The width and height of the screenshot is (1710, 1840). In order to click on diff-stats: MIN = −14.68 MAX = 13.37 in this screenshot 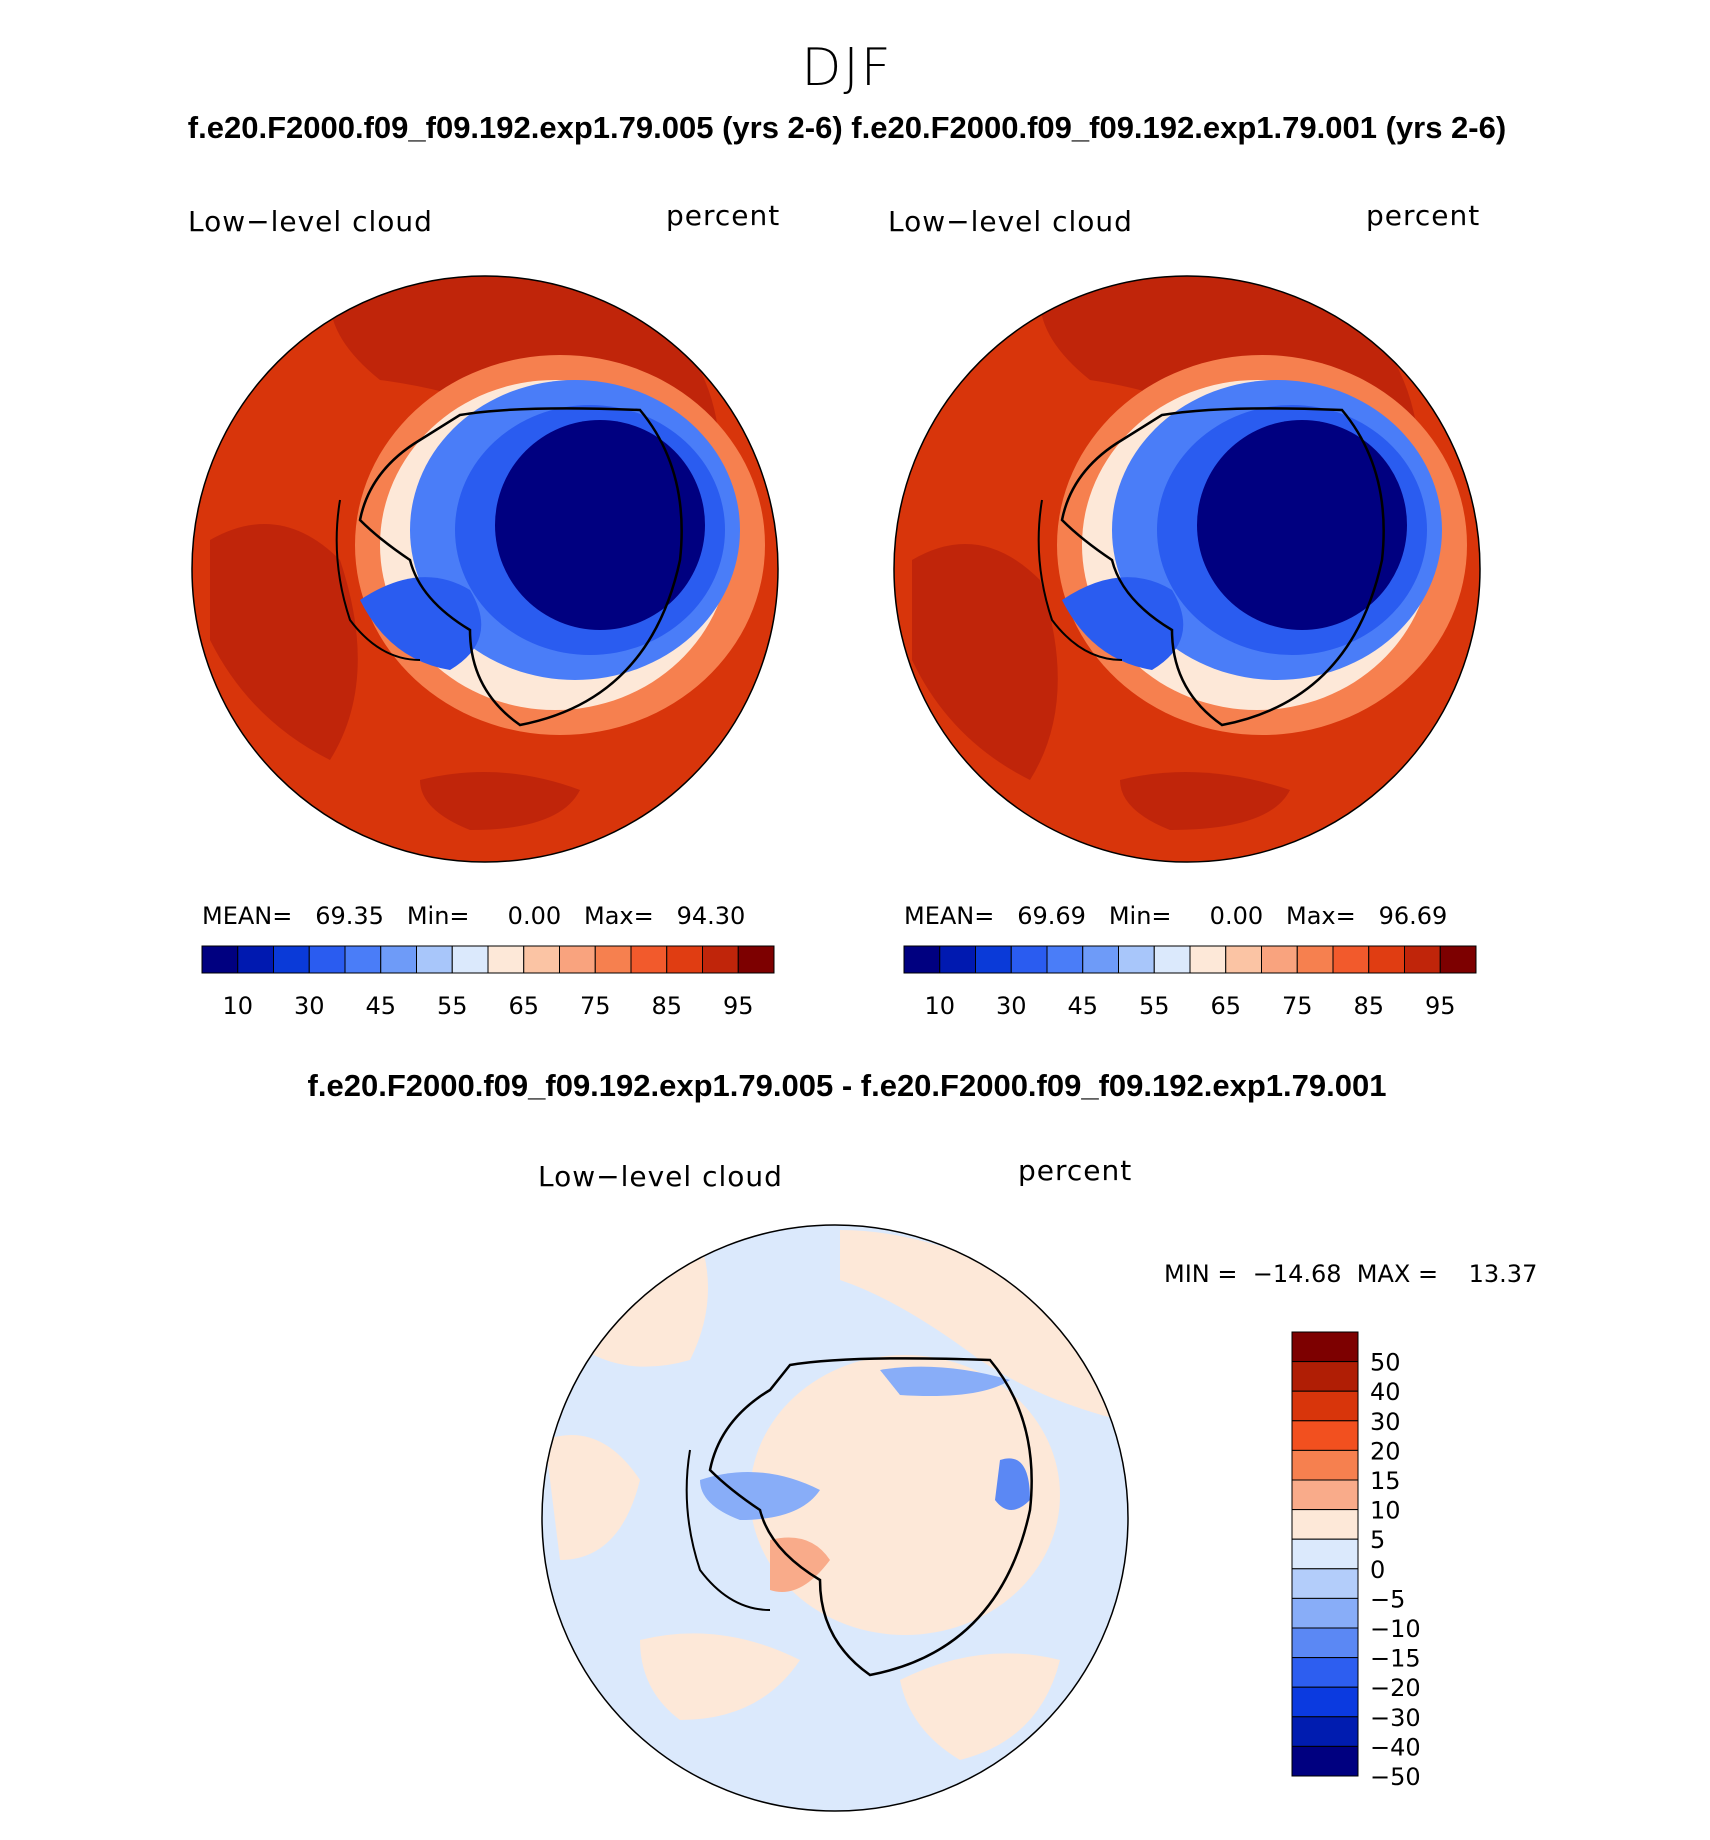, I will do `click(1351, 1274)`.